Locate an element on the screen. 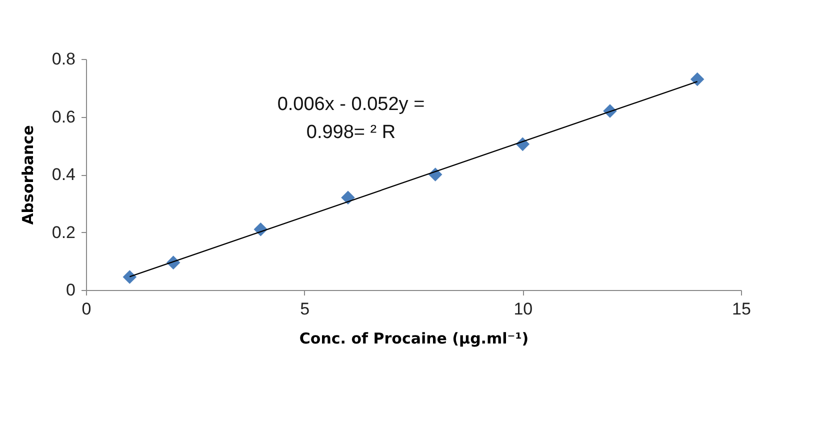 This screenshot has width=834, height=428. x-tick-label: 0 is located at coordinates (87, 309).